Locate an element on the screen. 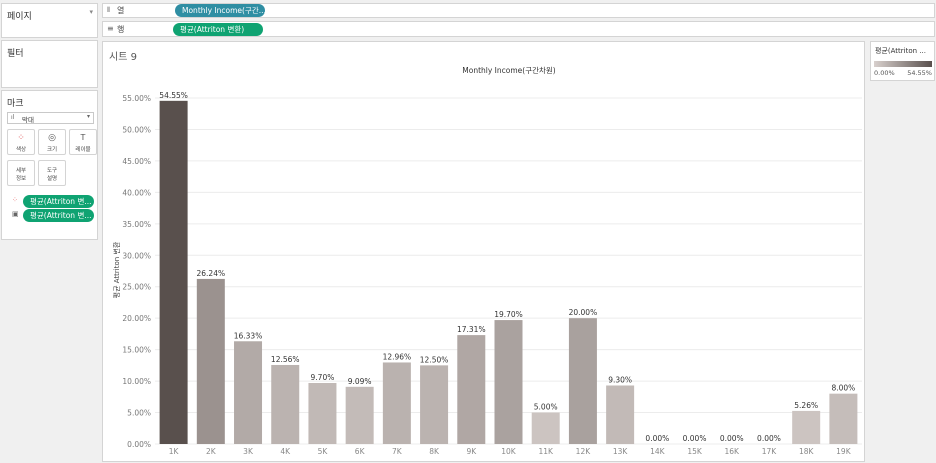 Image resolution: width=936 pixels, height=463 pixels. legend-max: 54.55% is located at coordinates (919, 73).